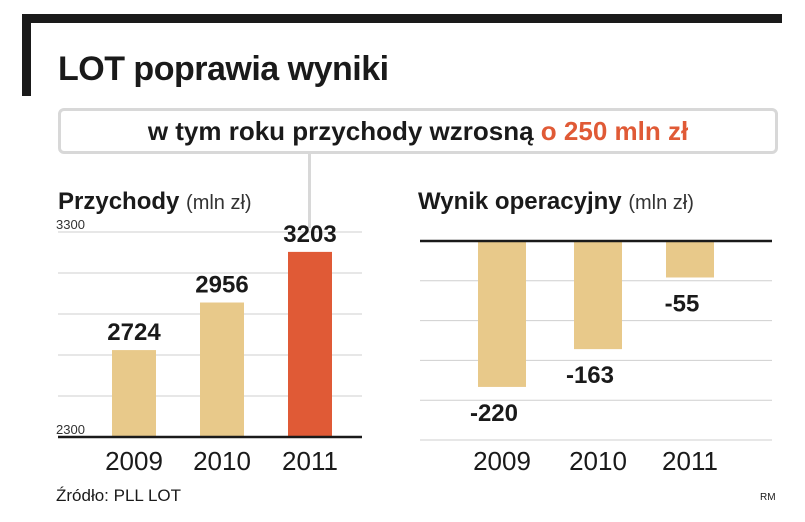  Describe the element at coordinates (502, 461) in the screenshot. I see `operating-category-label: 2009` at that location.